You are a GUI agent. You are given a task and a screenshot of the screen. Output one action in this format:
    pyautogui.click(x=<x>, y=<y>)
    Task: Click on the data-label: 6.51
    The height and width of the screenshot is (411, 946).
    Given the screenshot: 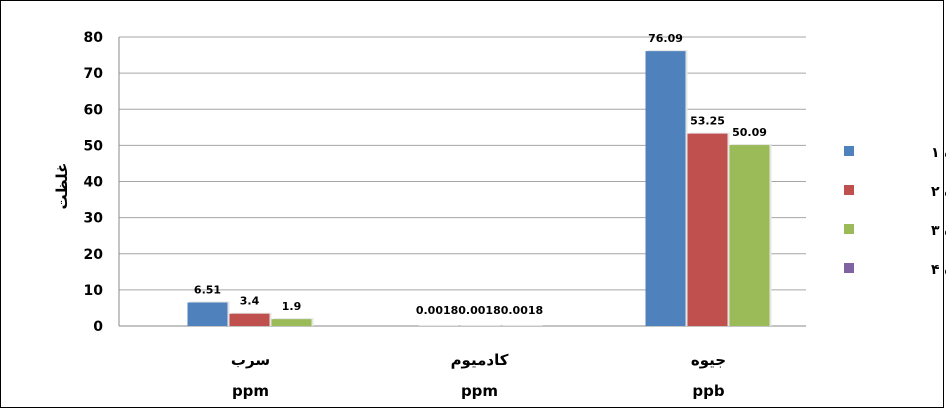 What is the action you would take?
    pyautogui.click(x=207, y=289)
    